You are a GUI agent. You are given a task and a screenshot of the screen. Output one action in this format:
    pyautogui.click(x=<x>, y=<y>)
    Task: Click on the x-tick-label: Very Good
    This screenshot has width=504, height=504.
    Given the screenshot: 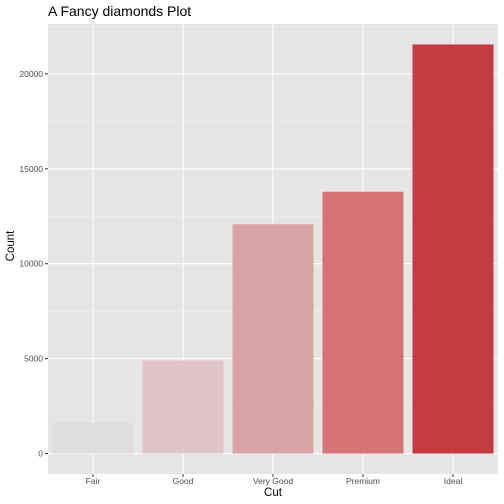 What is the action you would take?
    pyautogui.click(x=273, y=481)
    